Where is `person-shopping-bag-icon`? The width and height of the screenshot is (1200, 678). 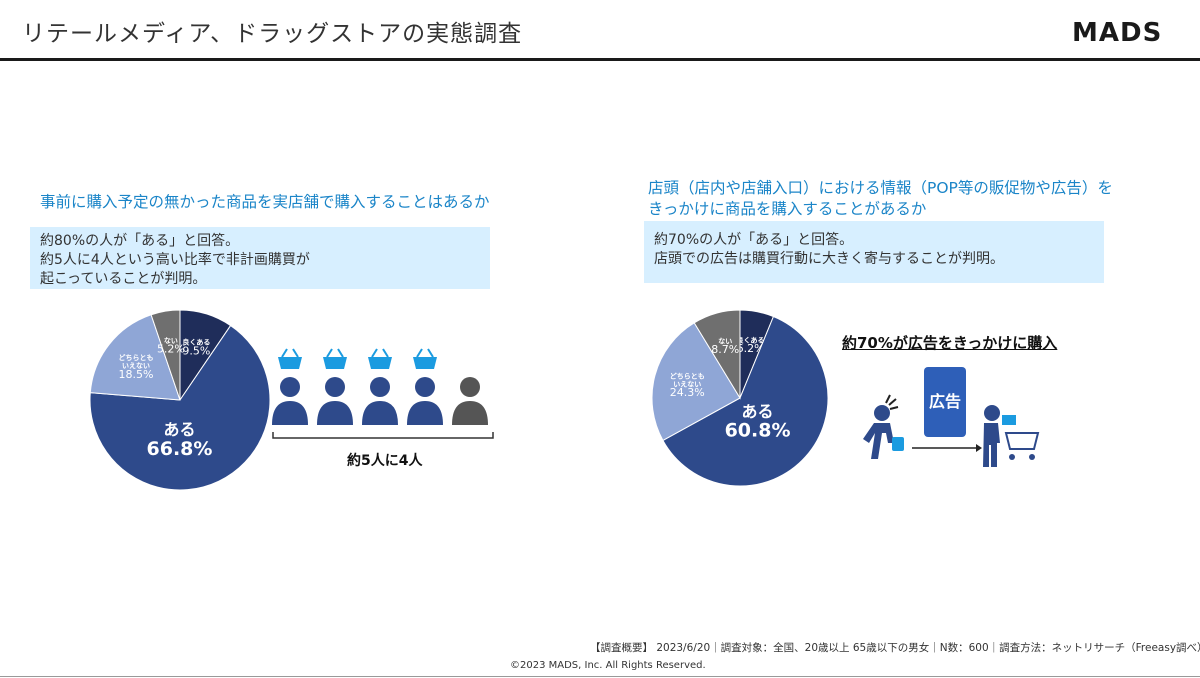
person-shopping-bag-icon is located at coordinates (883, 426).